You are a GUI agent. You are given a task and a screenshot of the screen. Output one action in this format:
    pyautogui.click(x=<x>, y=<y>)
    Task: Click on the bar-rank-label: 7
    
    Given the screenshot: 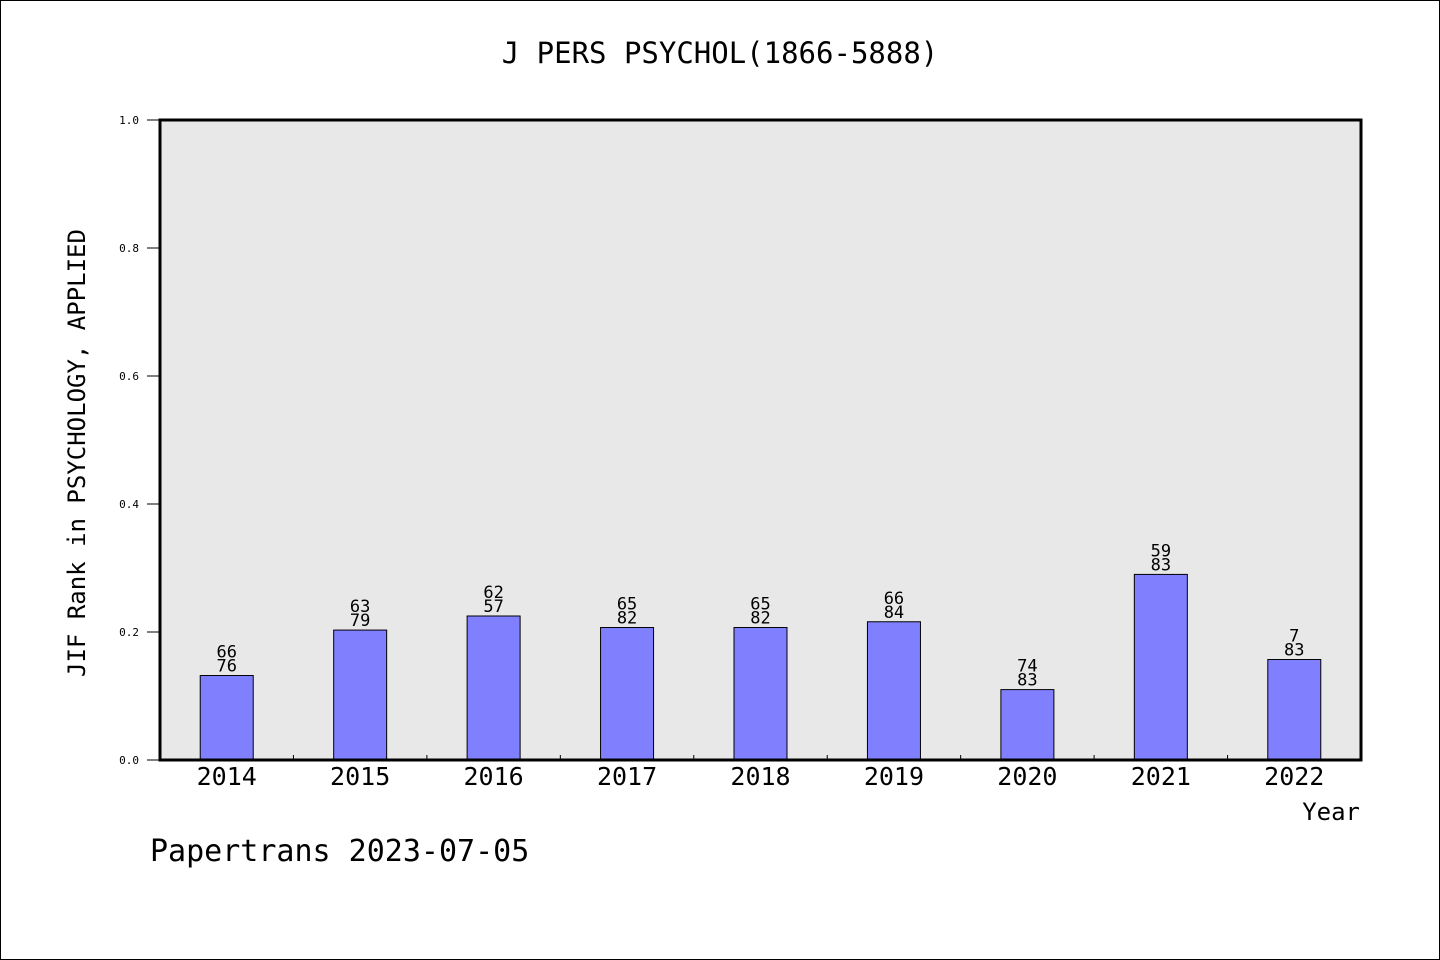 What is the action you would take?
    pyautogui.click(x=1294, y=637)
    